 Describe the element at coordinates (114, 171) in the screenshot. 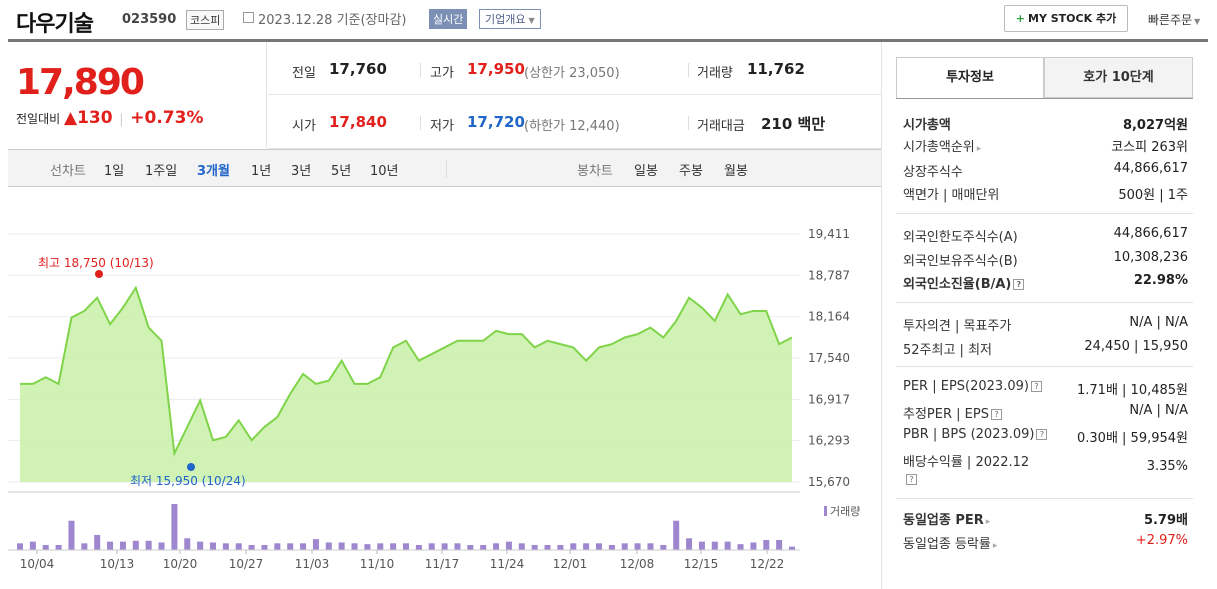

I see `period-1d: 1일` at that location.